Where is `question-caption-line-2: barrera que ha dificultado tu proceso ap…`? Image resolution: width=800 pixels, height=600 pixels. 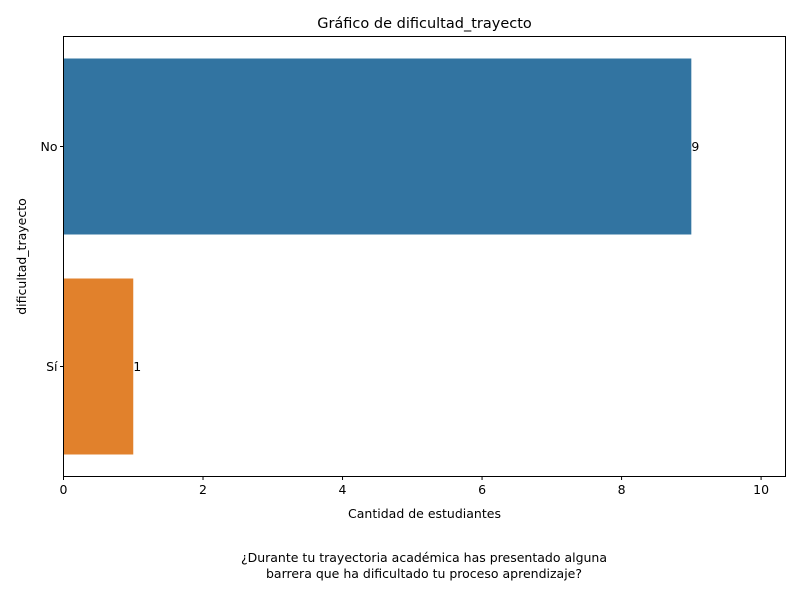 question-caption-line-2: barrera que ha dificultado tu proceso ap… is located at coordinates (400, 573).